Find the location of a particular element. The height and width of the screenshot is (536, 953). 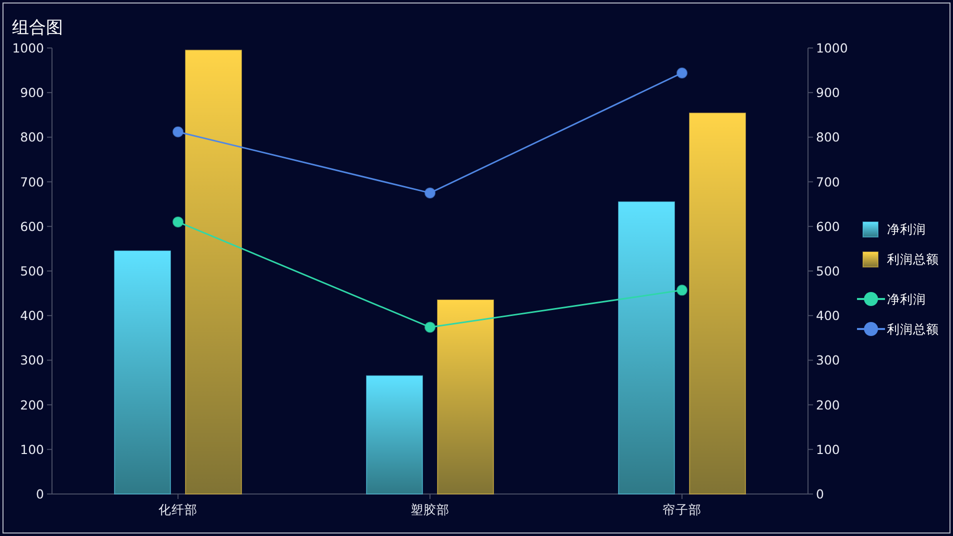

y2-tick-label: 100 is located at coordinates (828, 449).